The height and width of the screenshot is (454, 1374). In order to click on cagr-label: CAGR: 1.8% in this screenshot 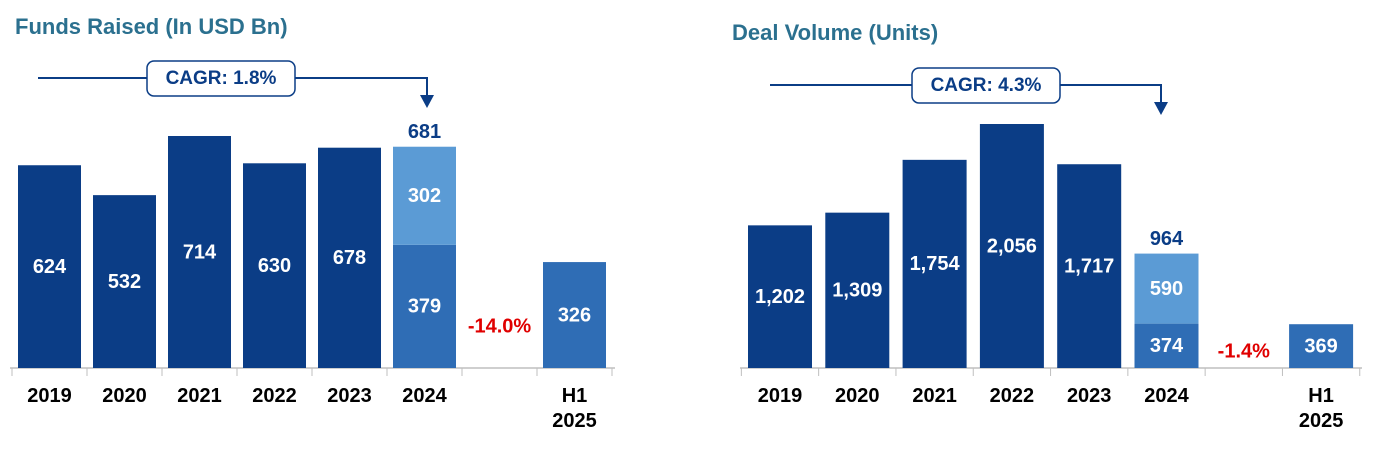, I will do `click(221, 78)`.